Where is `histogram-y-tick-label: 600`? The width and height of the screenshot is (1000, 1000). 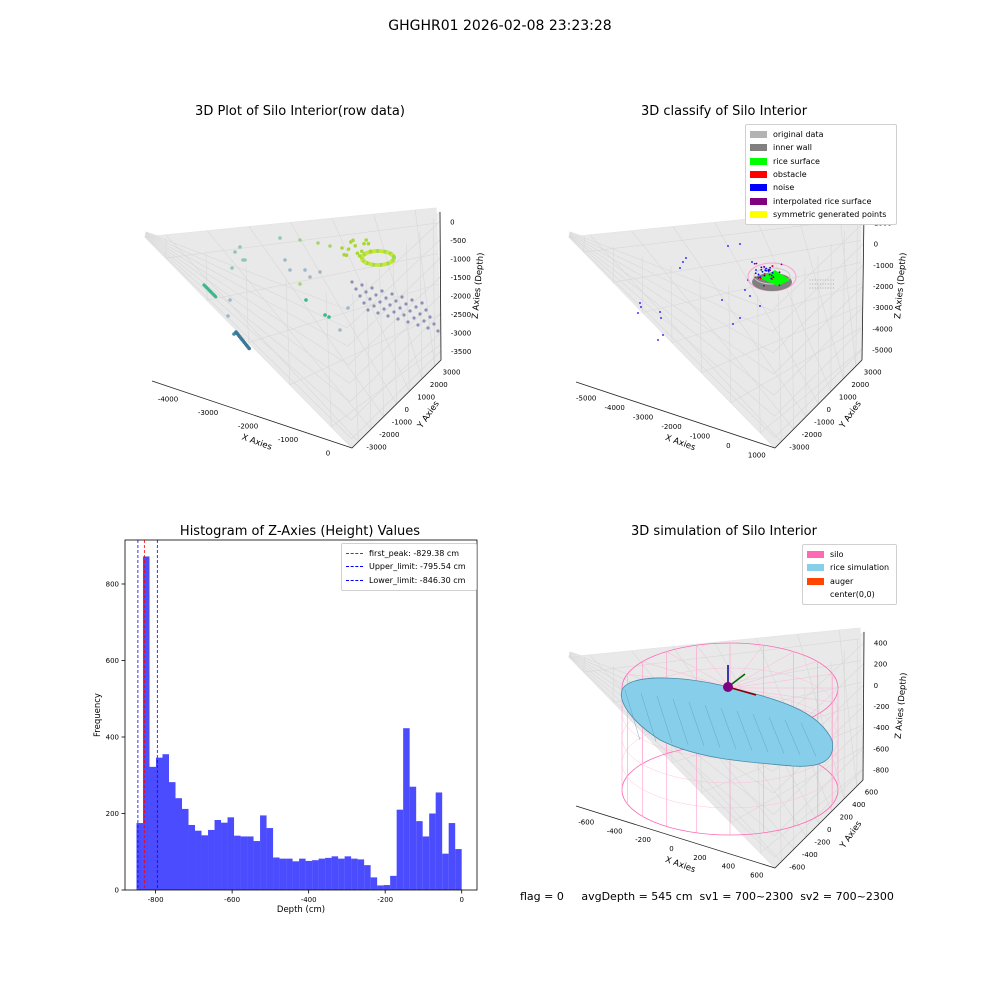
histogram-y-tick-label: 600 is located at coordinates (112, 661).